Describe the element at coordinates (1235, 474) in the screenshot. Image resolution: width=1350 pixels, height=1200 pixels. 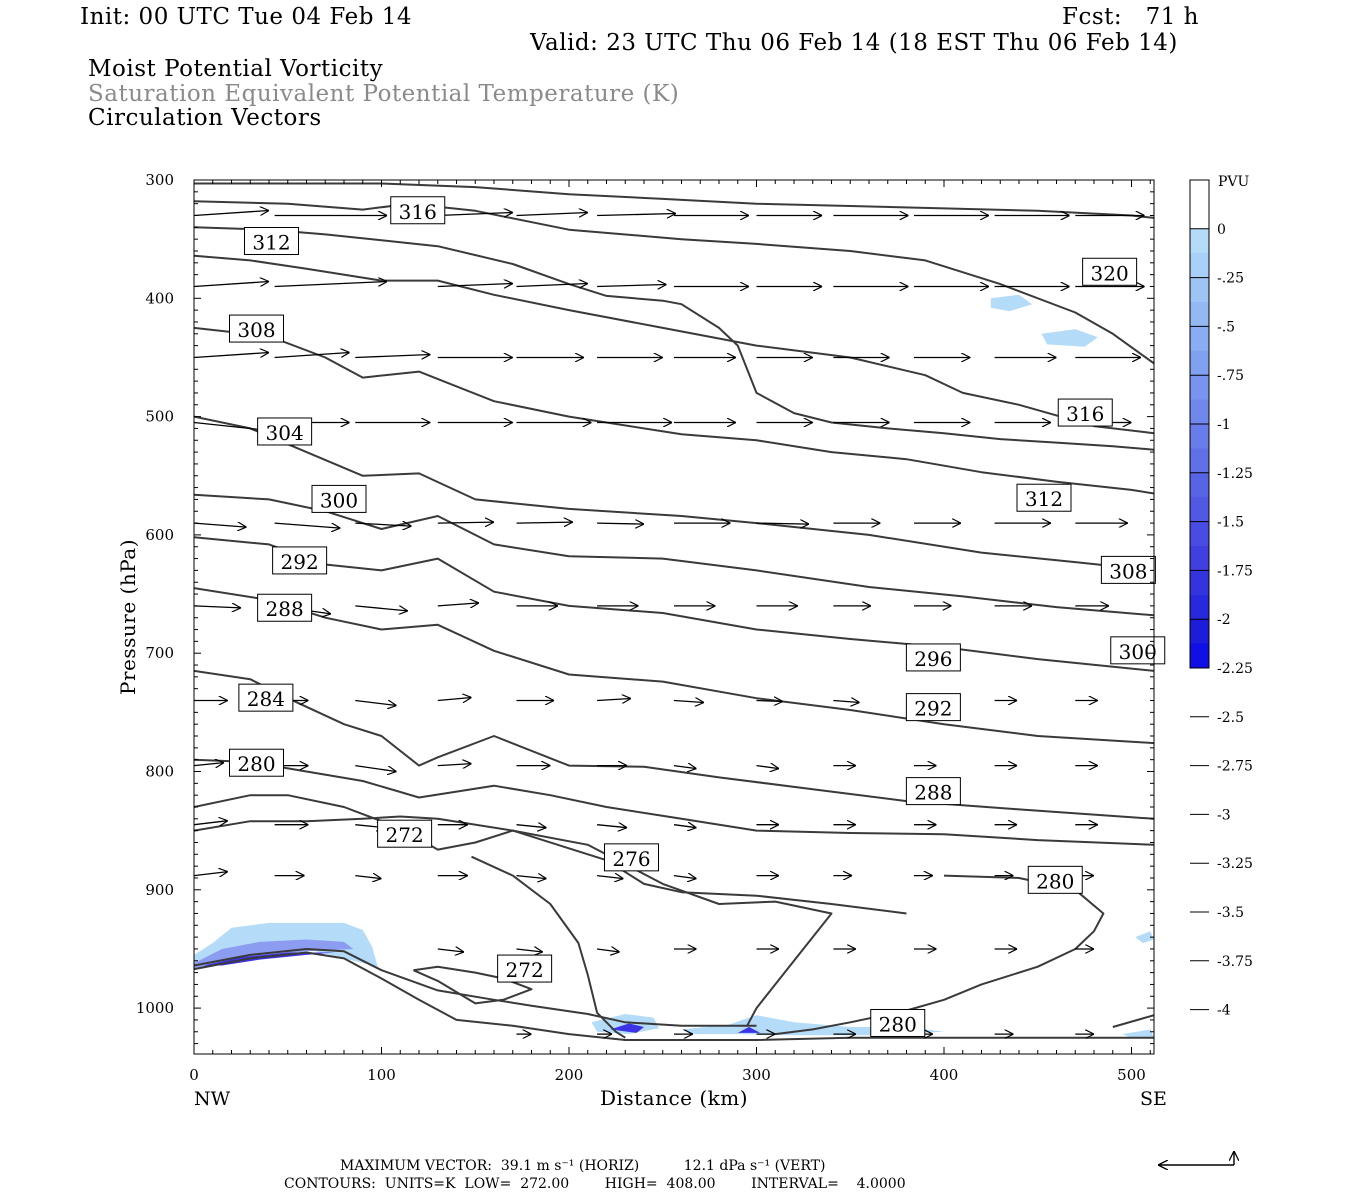
I see `colorbar-label: -1.25` at that location.